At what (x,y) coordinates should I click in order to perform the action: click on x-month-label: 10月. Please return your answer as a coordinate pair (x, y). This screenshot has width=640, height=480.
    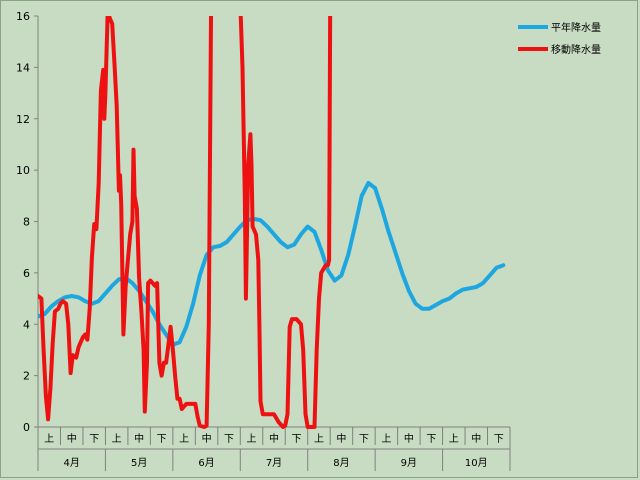
    Looking at the image, I should click on (476, 463).